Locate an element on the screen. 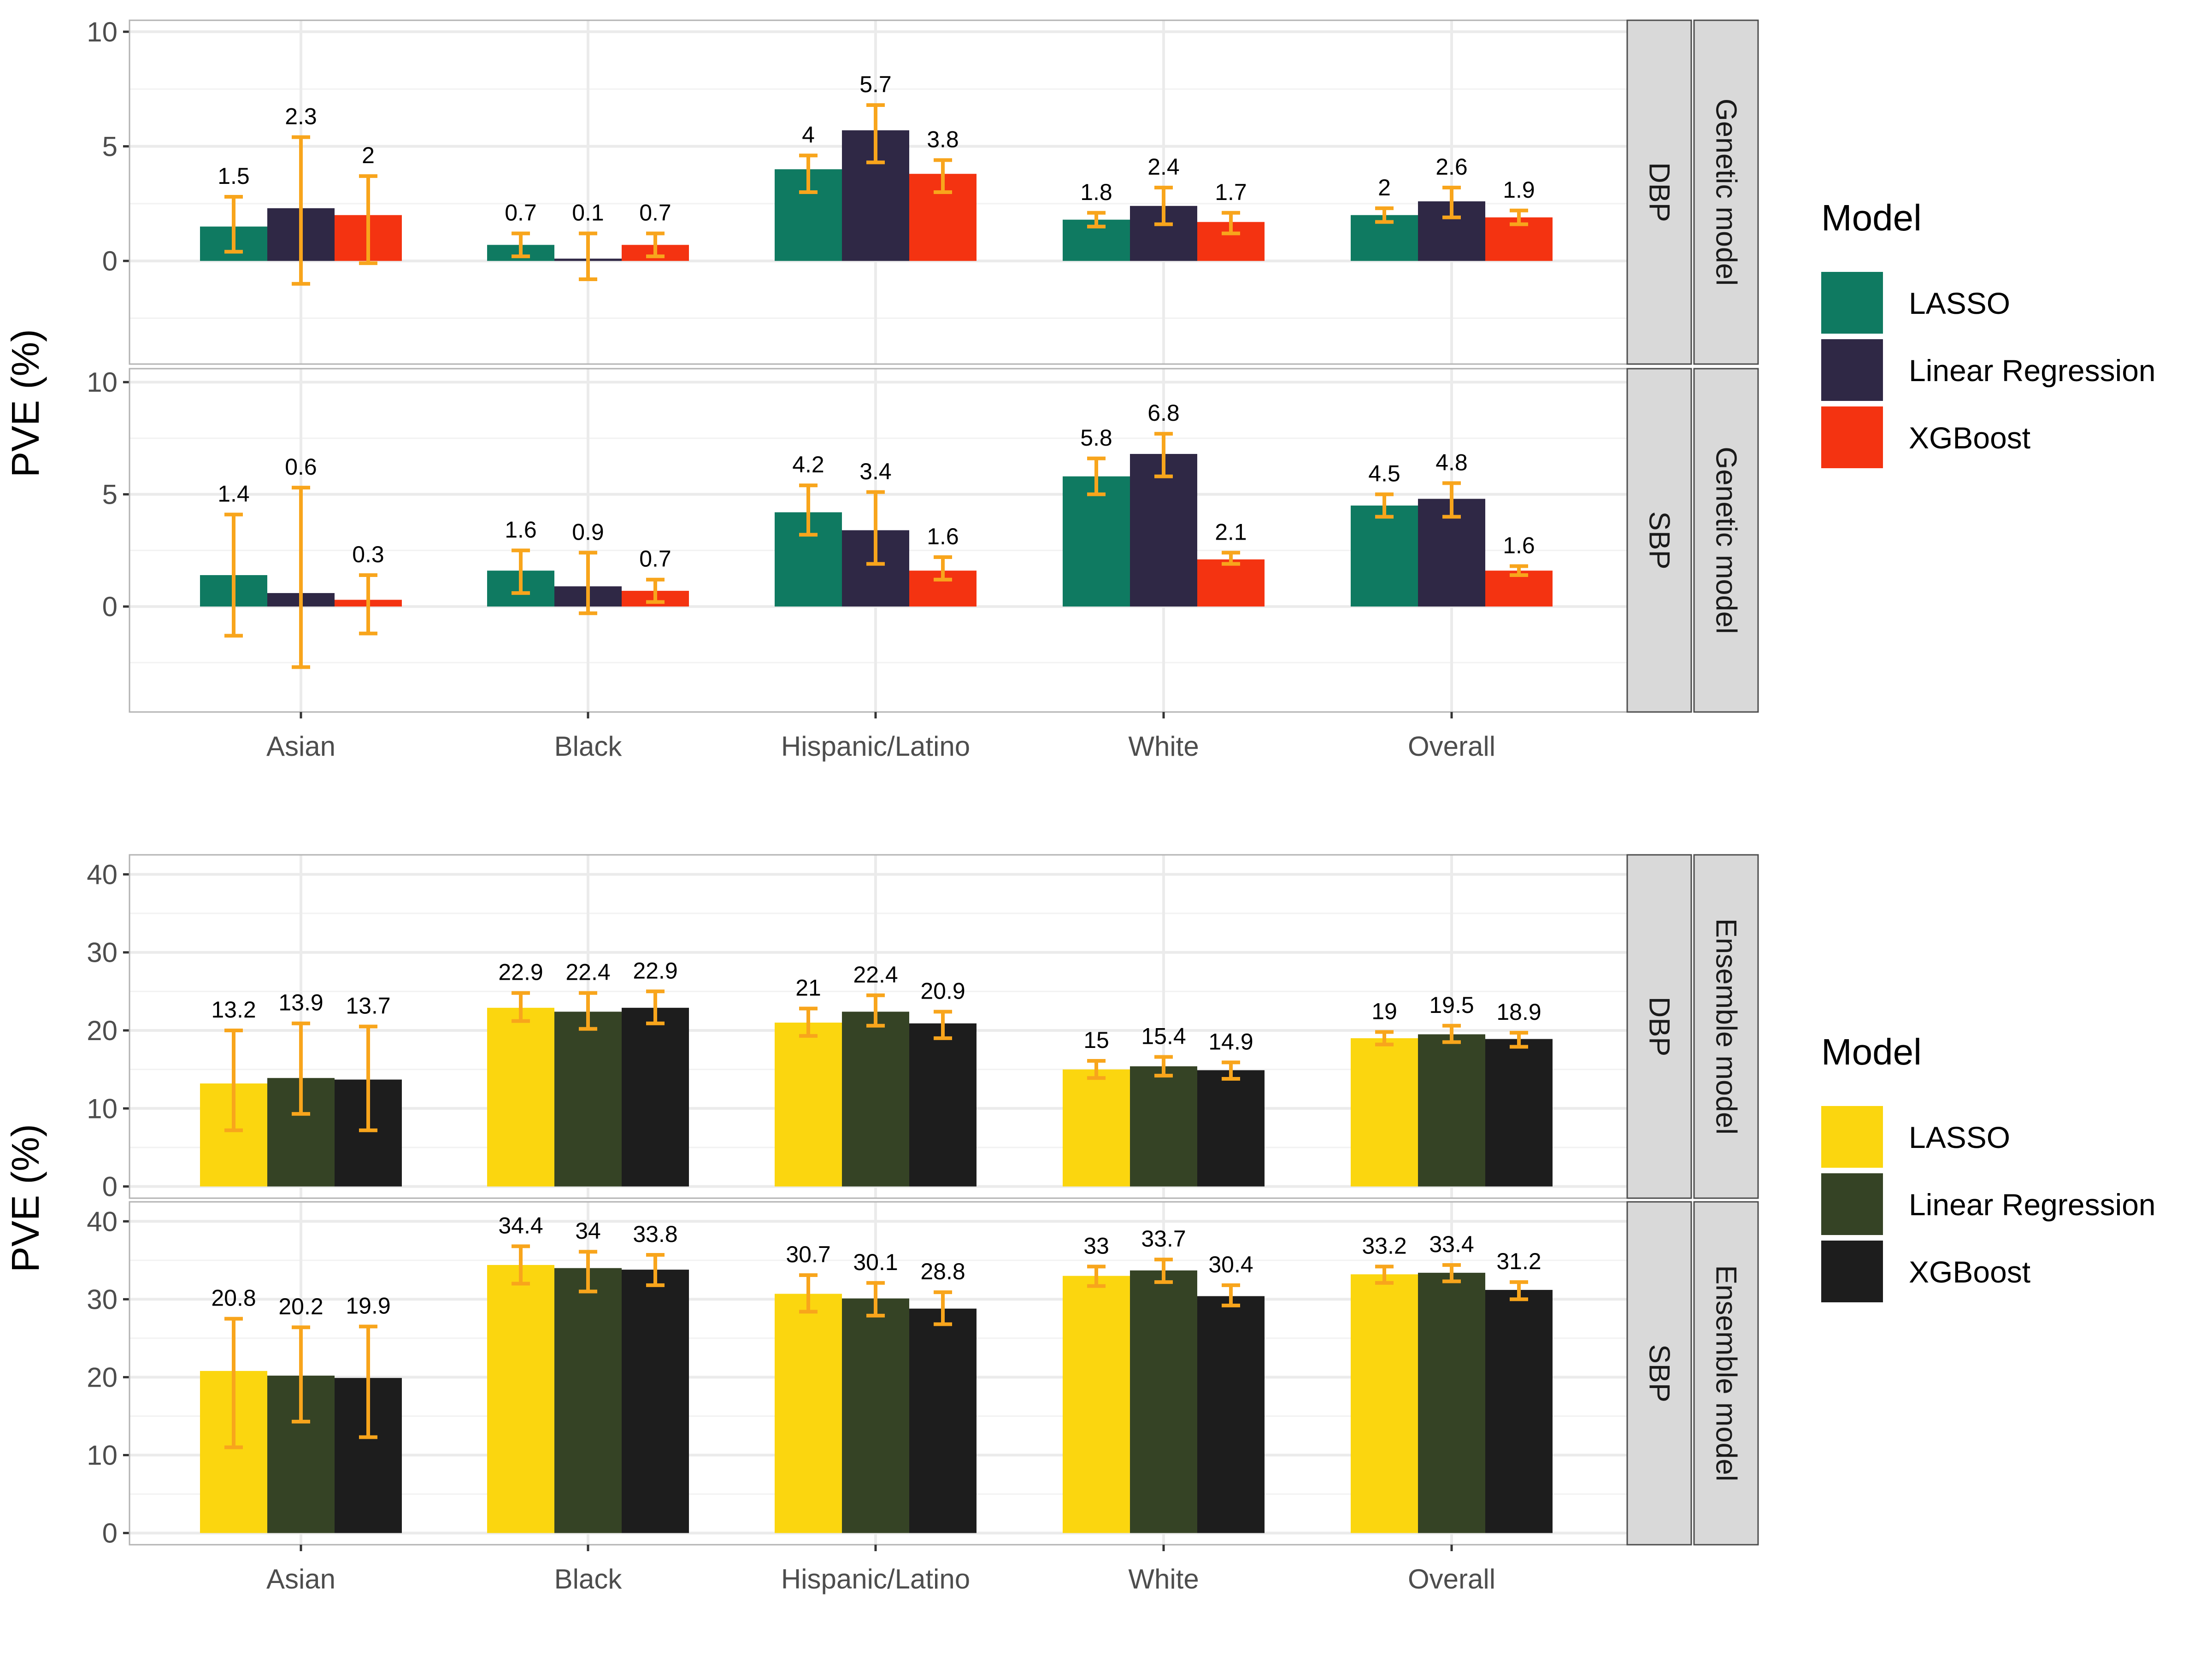 Image resolution: width=2212 pixels, height=1659 pixels. data-label: 4.2 is located at coordinates (808, 464).